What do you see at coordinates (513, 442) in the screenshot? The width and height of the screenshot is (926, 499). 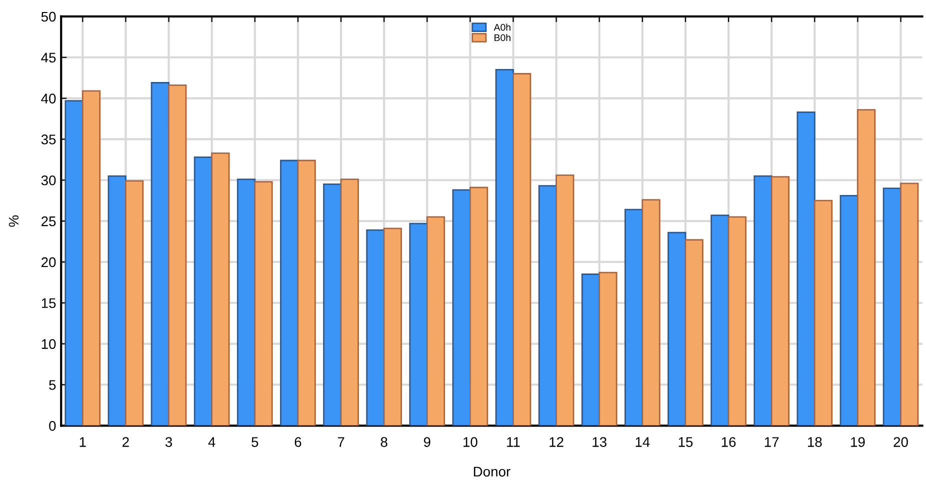 I see `x-tick-label: 11` at bounding box center [513, 442].